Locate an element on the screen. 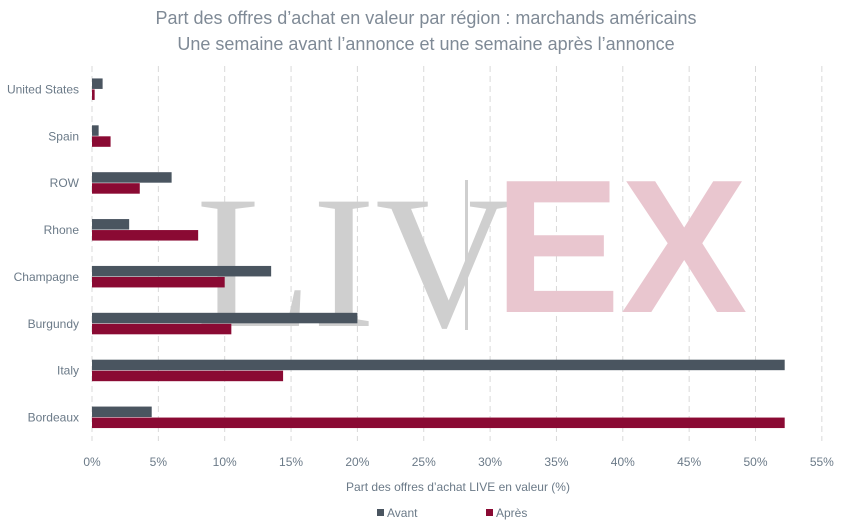 The width and height of the screenshot is (852, 523). x-tick-label: 30% is located at coordinates (490, 462).